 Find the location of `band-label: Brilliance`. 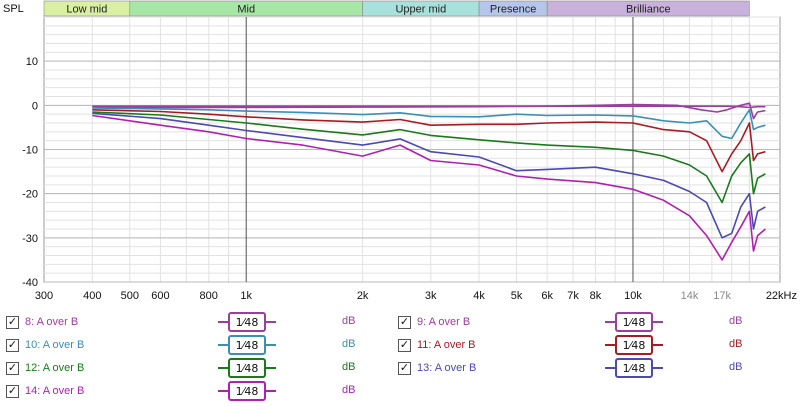

band-label: Brilliance is located at coordinates (648, 10).